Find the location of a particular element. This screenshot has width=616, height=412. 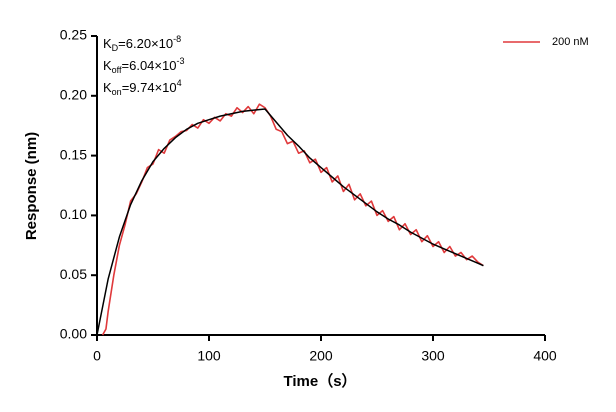

x-tick-label: 200 is located at coordinates (321, 356).